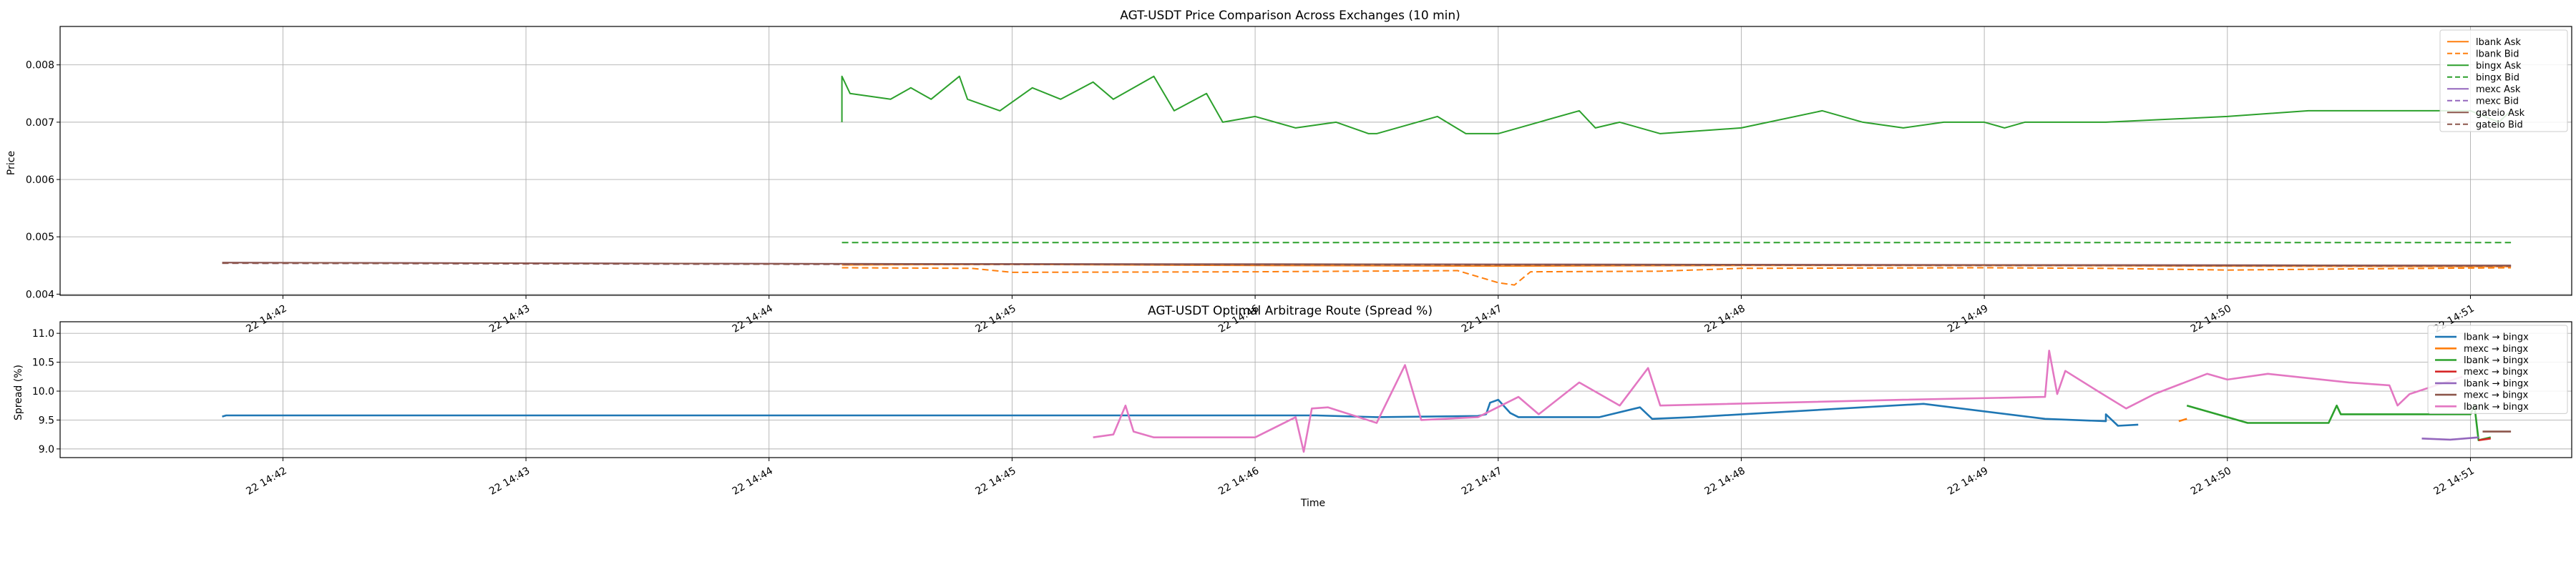  Describe the element at coordinates (1676, 104) in the screenshot. I see `series-line-bingx-ask` at that location.